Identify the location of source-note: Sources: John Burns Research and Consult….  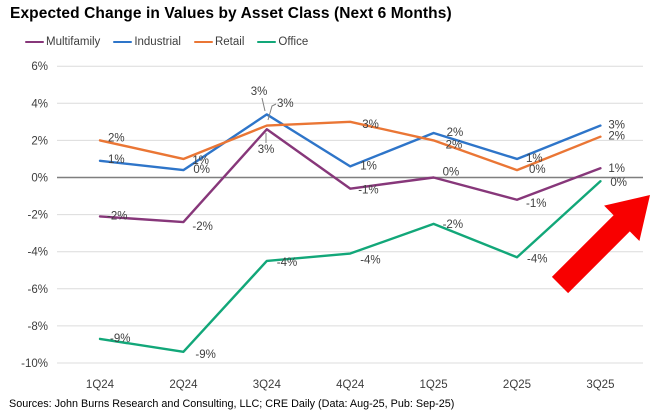
(232, 404).